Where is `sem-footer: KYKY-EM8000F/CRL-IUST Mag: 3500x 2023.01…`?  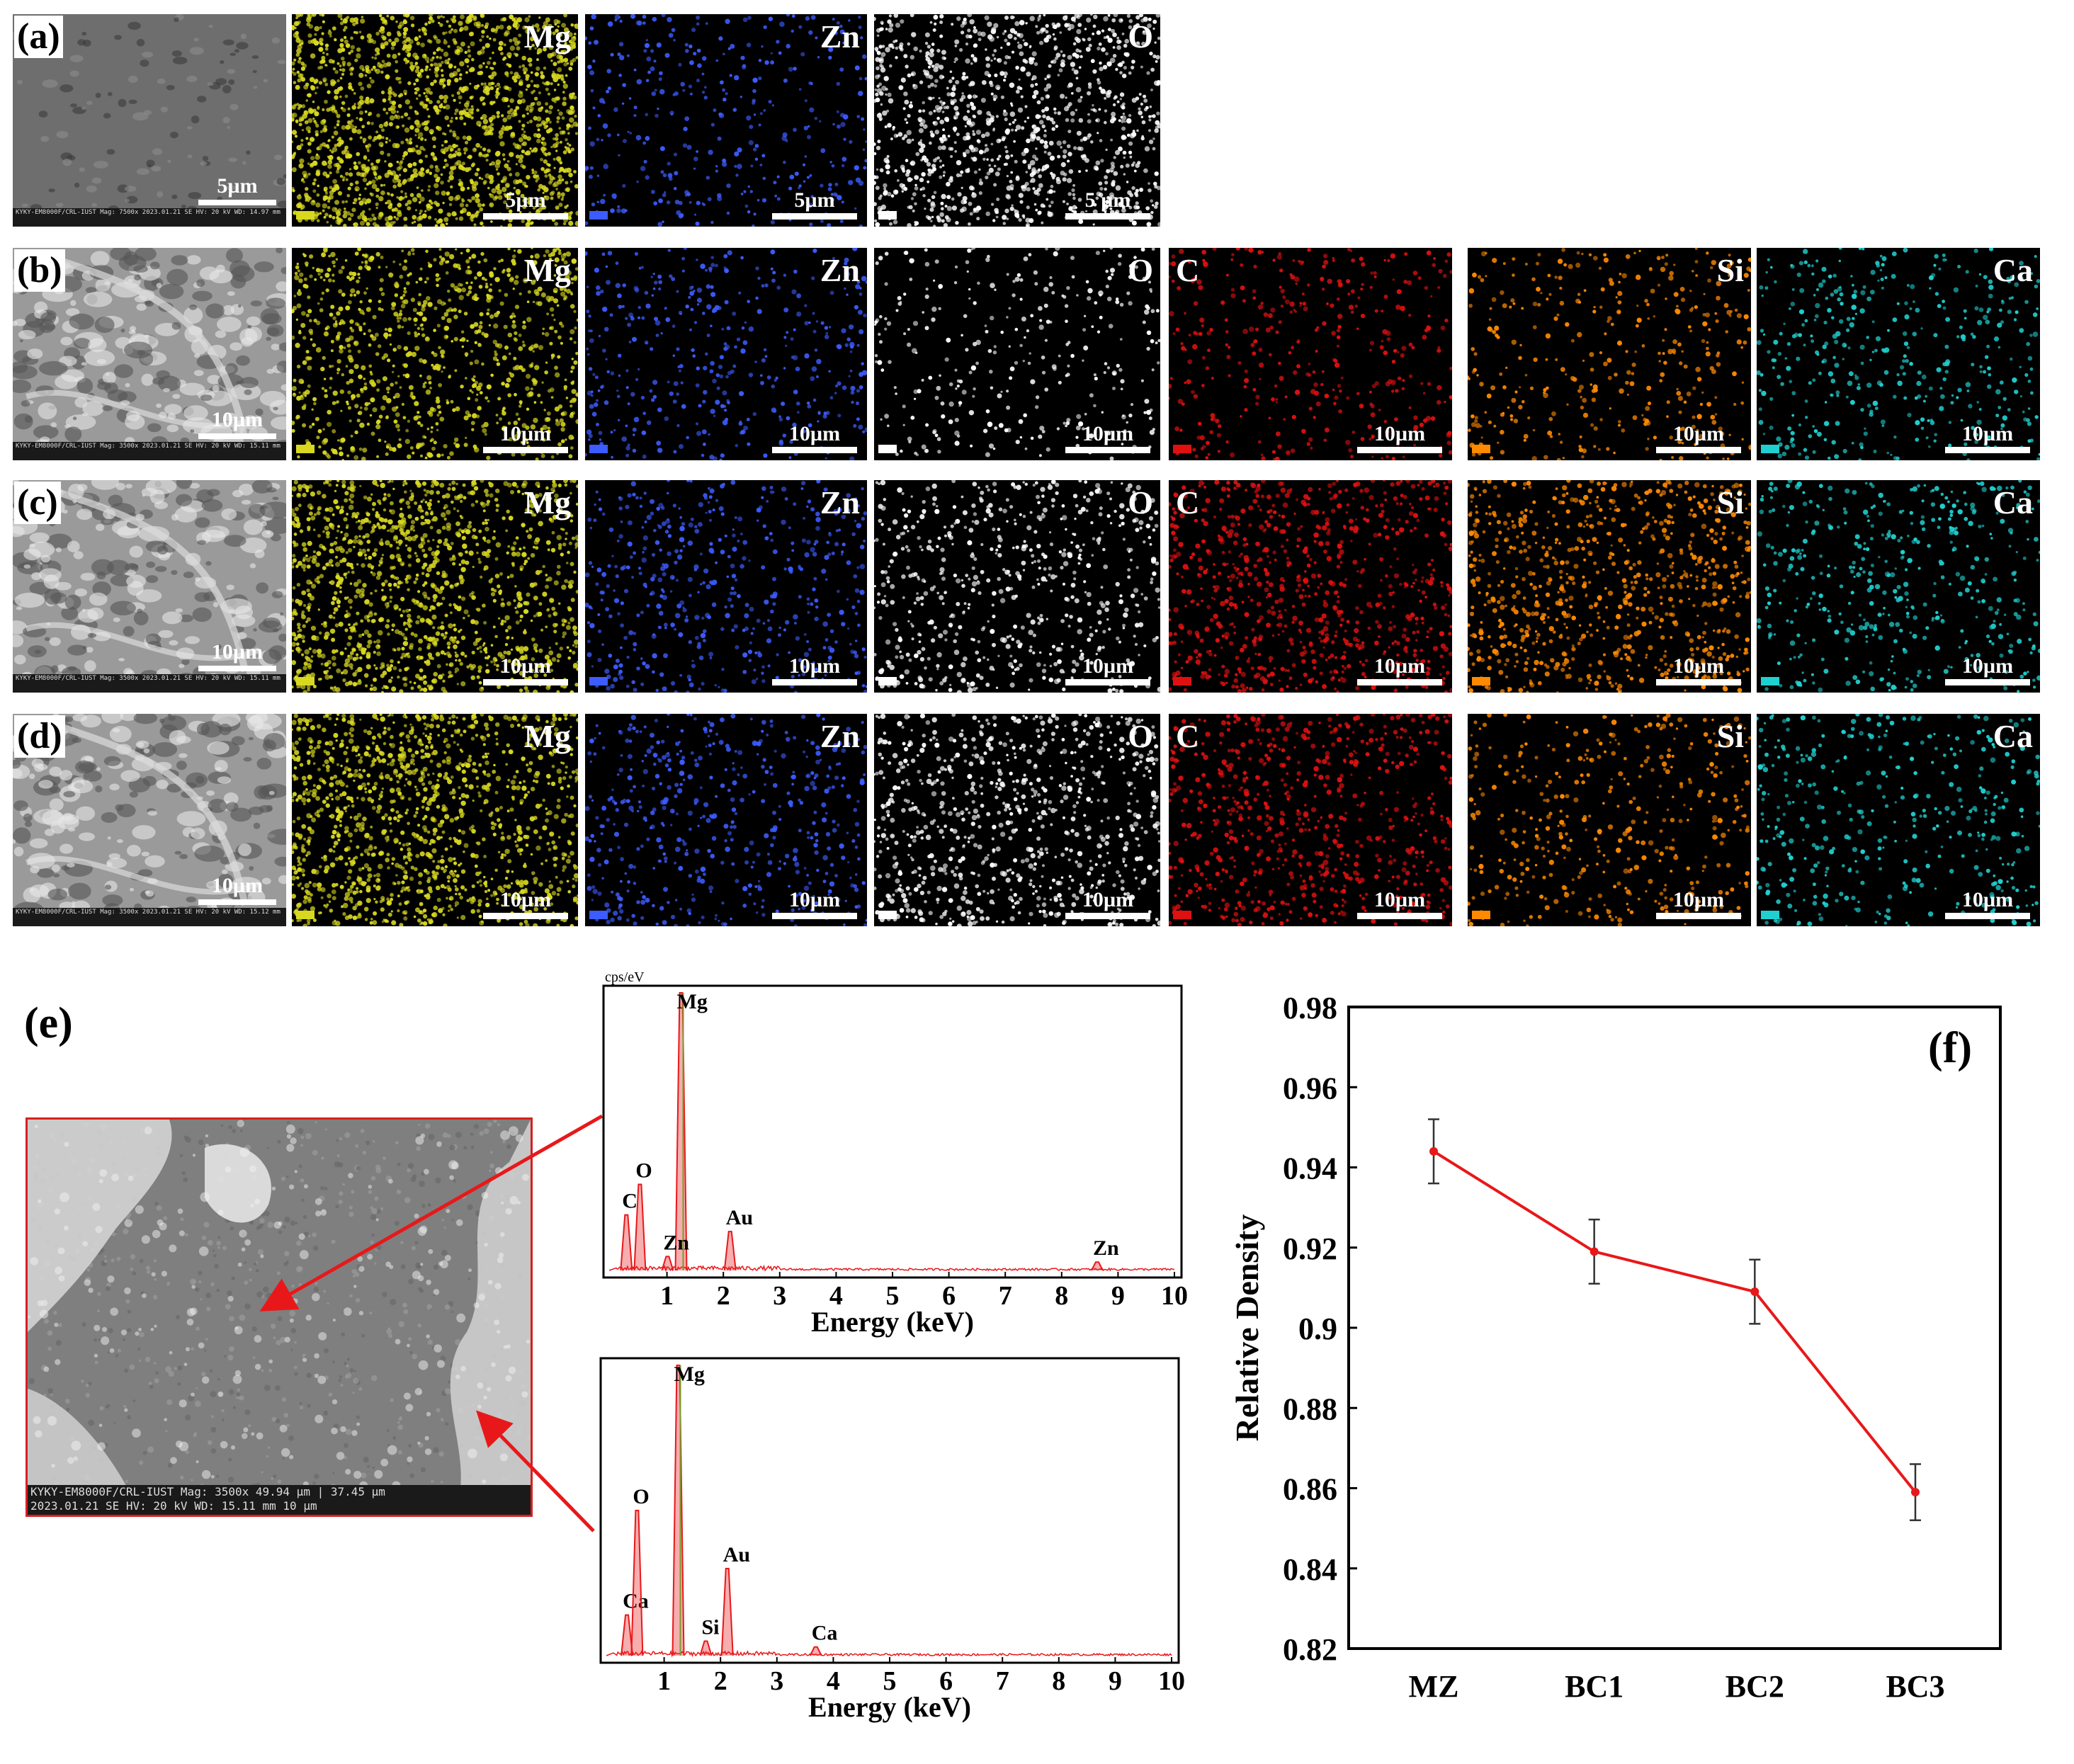 sem-footer: KYKY-EM8000F/CRL-IUST Mag: 3500x 2023.01… is located at coordinates (149, 683).